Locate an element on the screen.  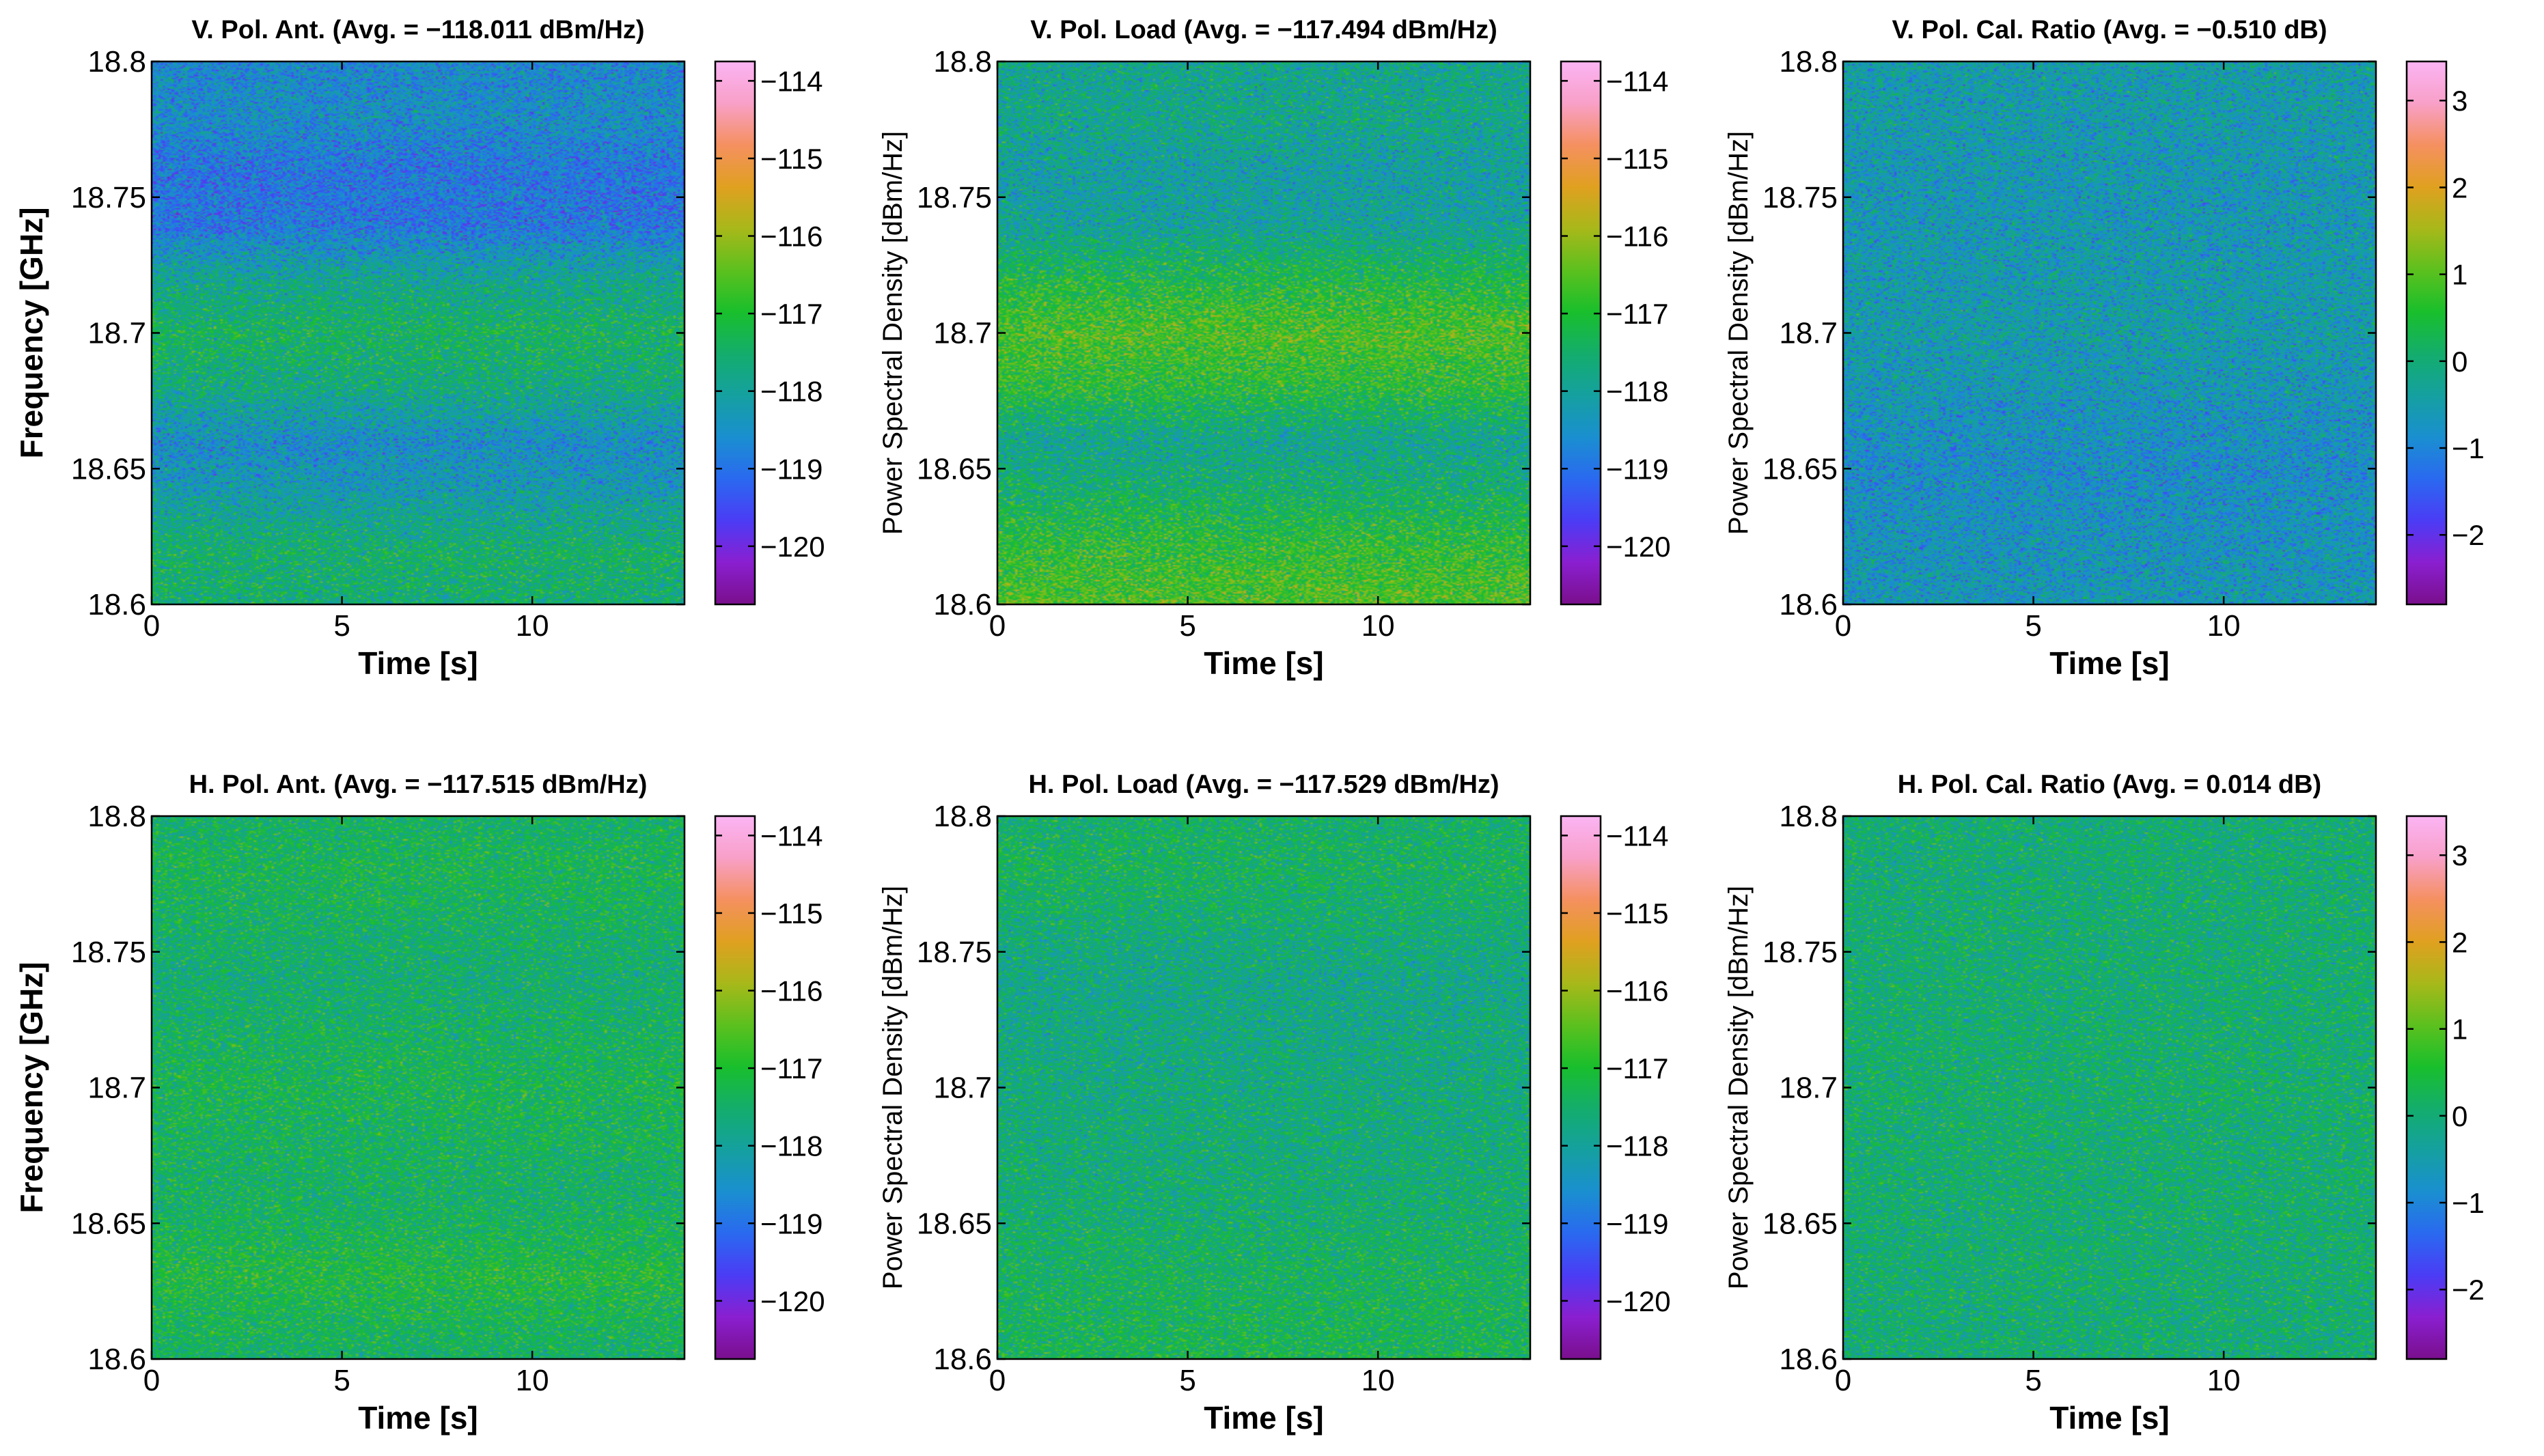
plot-title: H. Pol. Cal. Ratio (Avg. = 0.014 dB) is located at coordinates (2109, 785).